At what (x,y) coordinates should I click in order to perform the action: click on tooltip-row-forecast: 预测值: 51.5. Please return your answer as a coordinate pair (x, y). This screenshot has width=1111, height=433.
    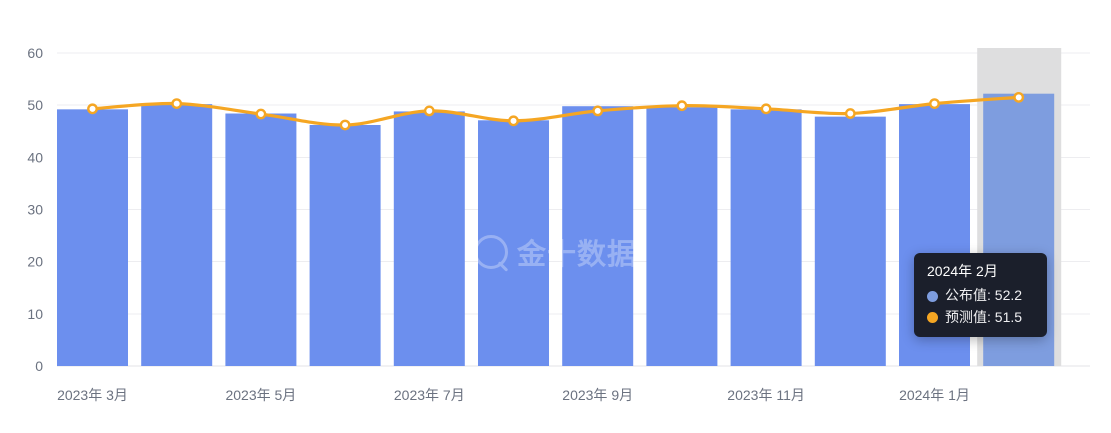
    Looking at the image, I should click on (980, 316).